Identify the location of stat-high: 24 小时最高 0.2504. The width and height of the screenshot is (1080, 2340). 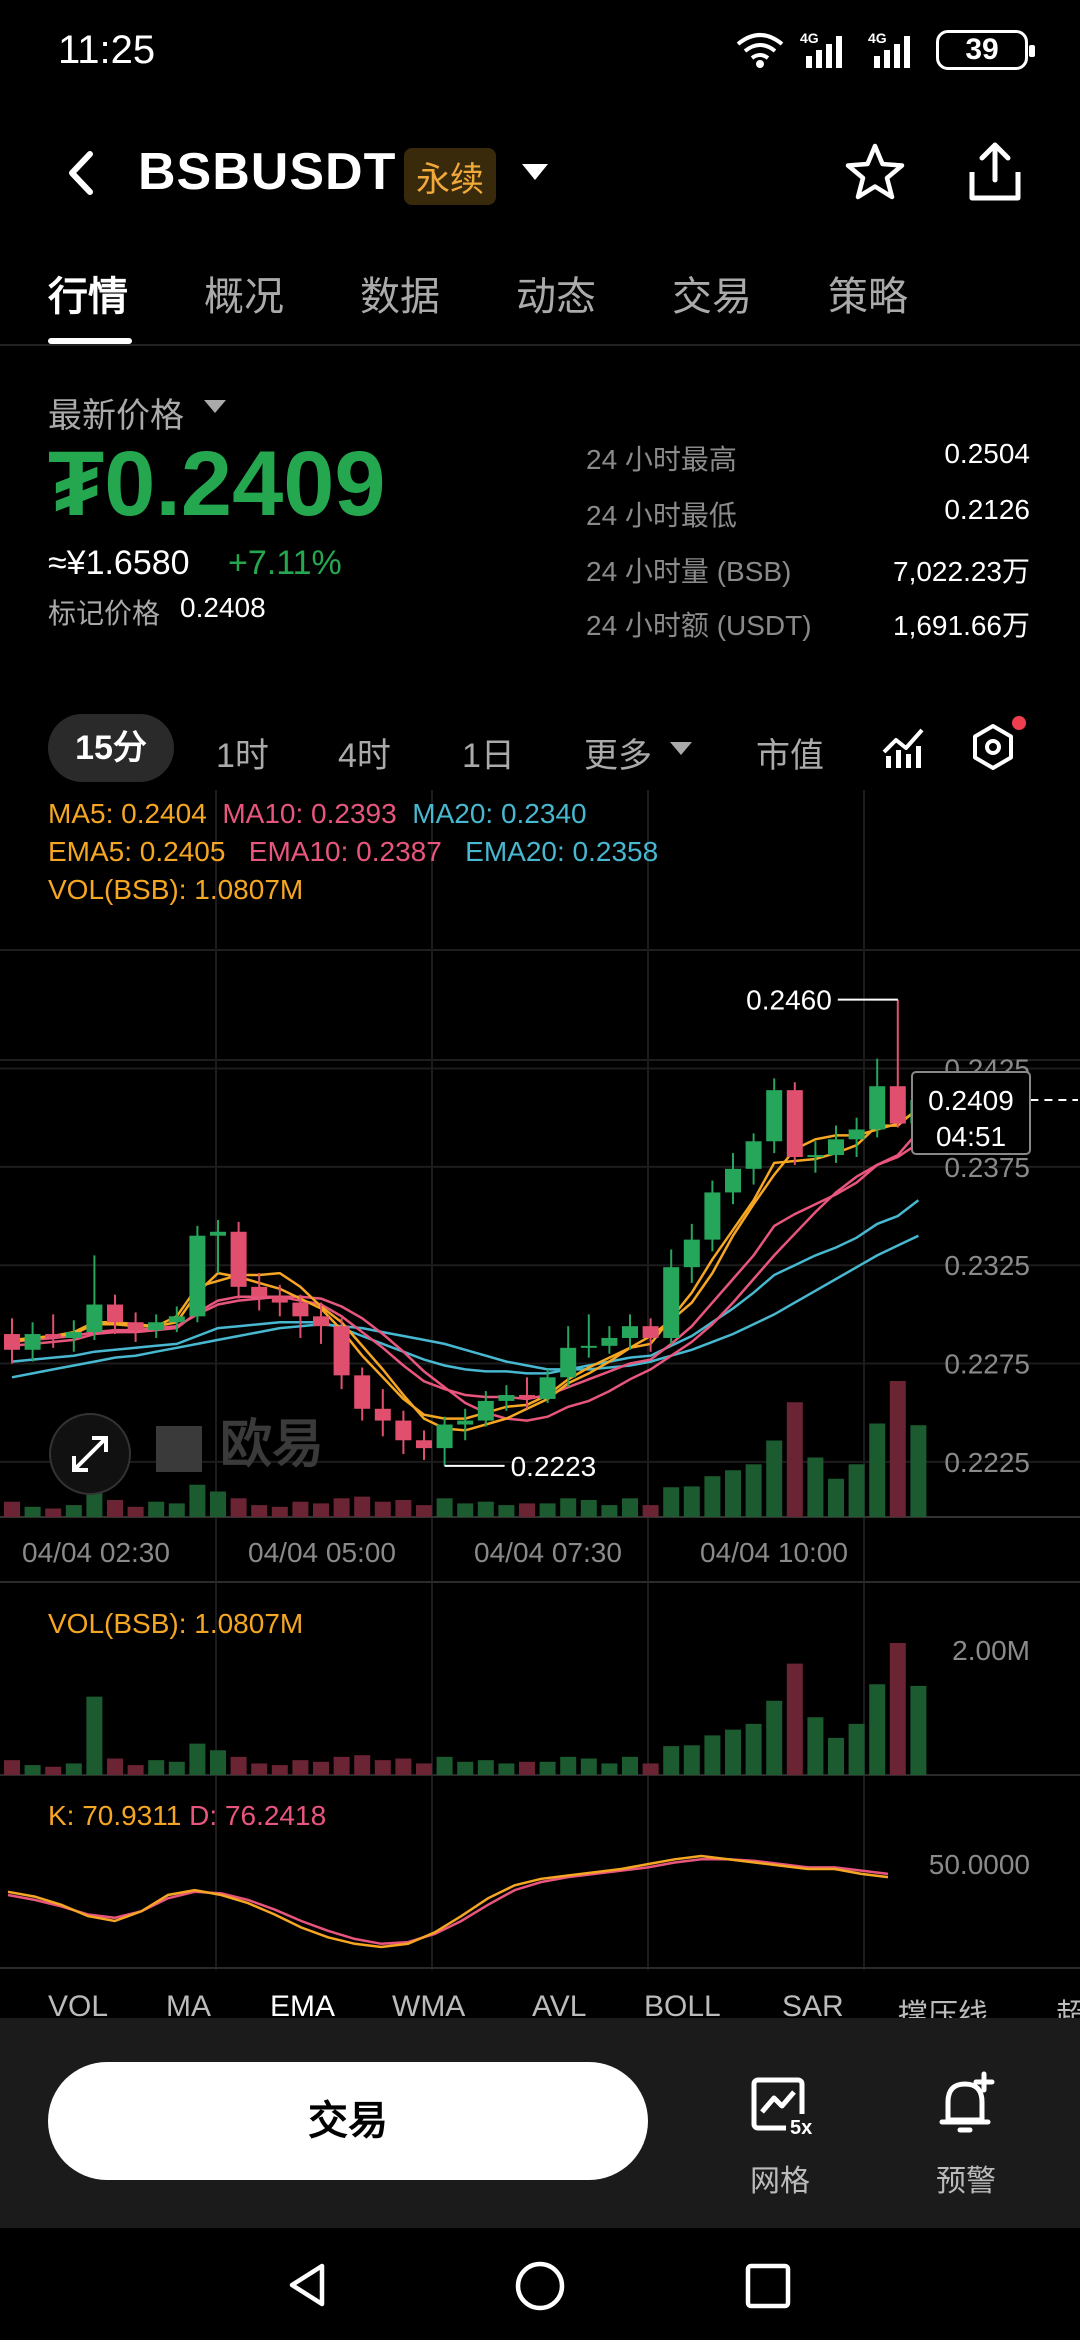
(808, 458).